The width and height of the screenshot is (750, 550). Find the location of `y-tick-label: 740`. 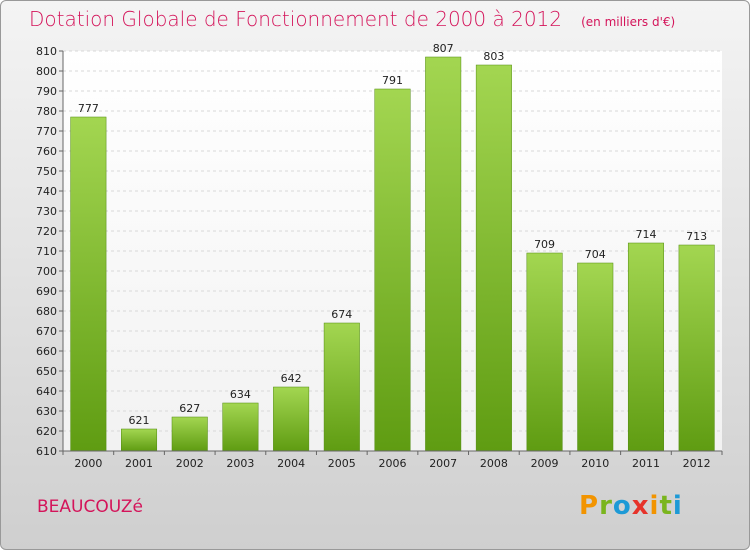

y-tick-label: 740 is located at coordinates (46, 191).